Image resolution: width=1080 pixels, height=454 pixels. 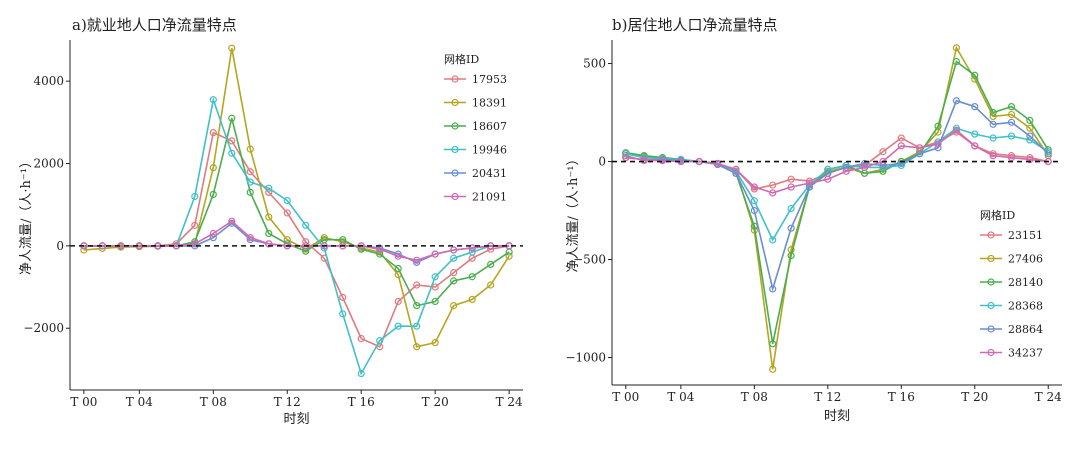 What do you see at coordinates (489, 126) in the screenshot?
I see `legend-label: 18607` at bounding box center [489, 126].